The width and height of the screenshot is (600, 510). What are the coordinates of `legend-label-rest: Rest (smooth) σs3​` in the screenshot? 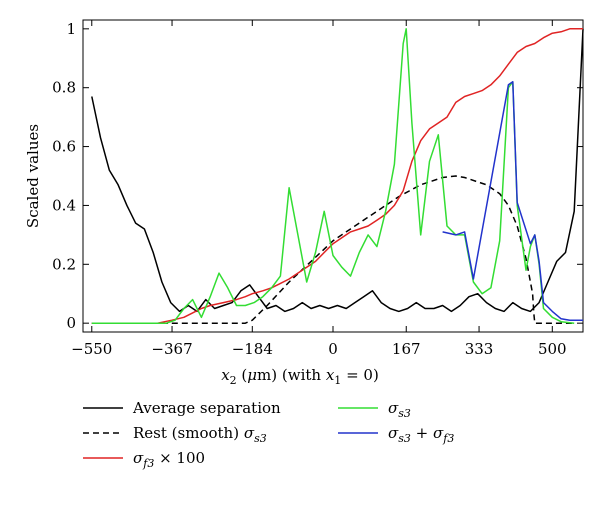 It's located at (200, 434).